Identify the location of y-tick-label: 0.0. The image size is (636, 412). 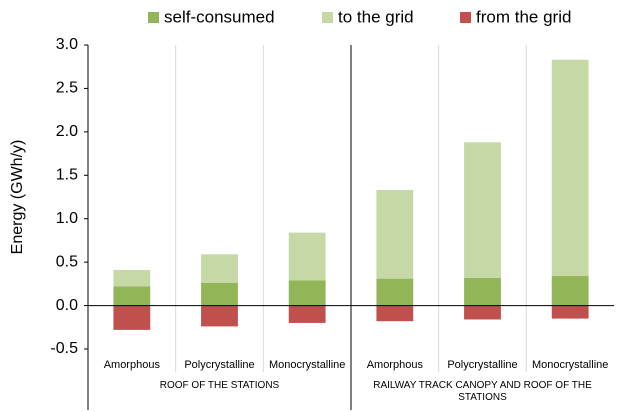
(67, 305).